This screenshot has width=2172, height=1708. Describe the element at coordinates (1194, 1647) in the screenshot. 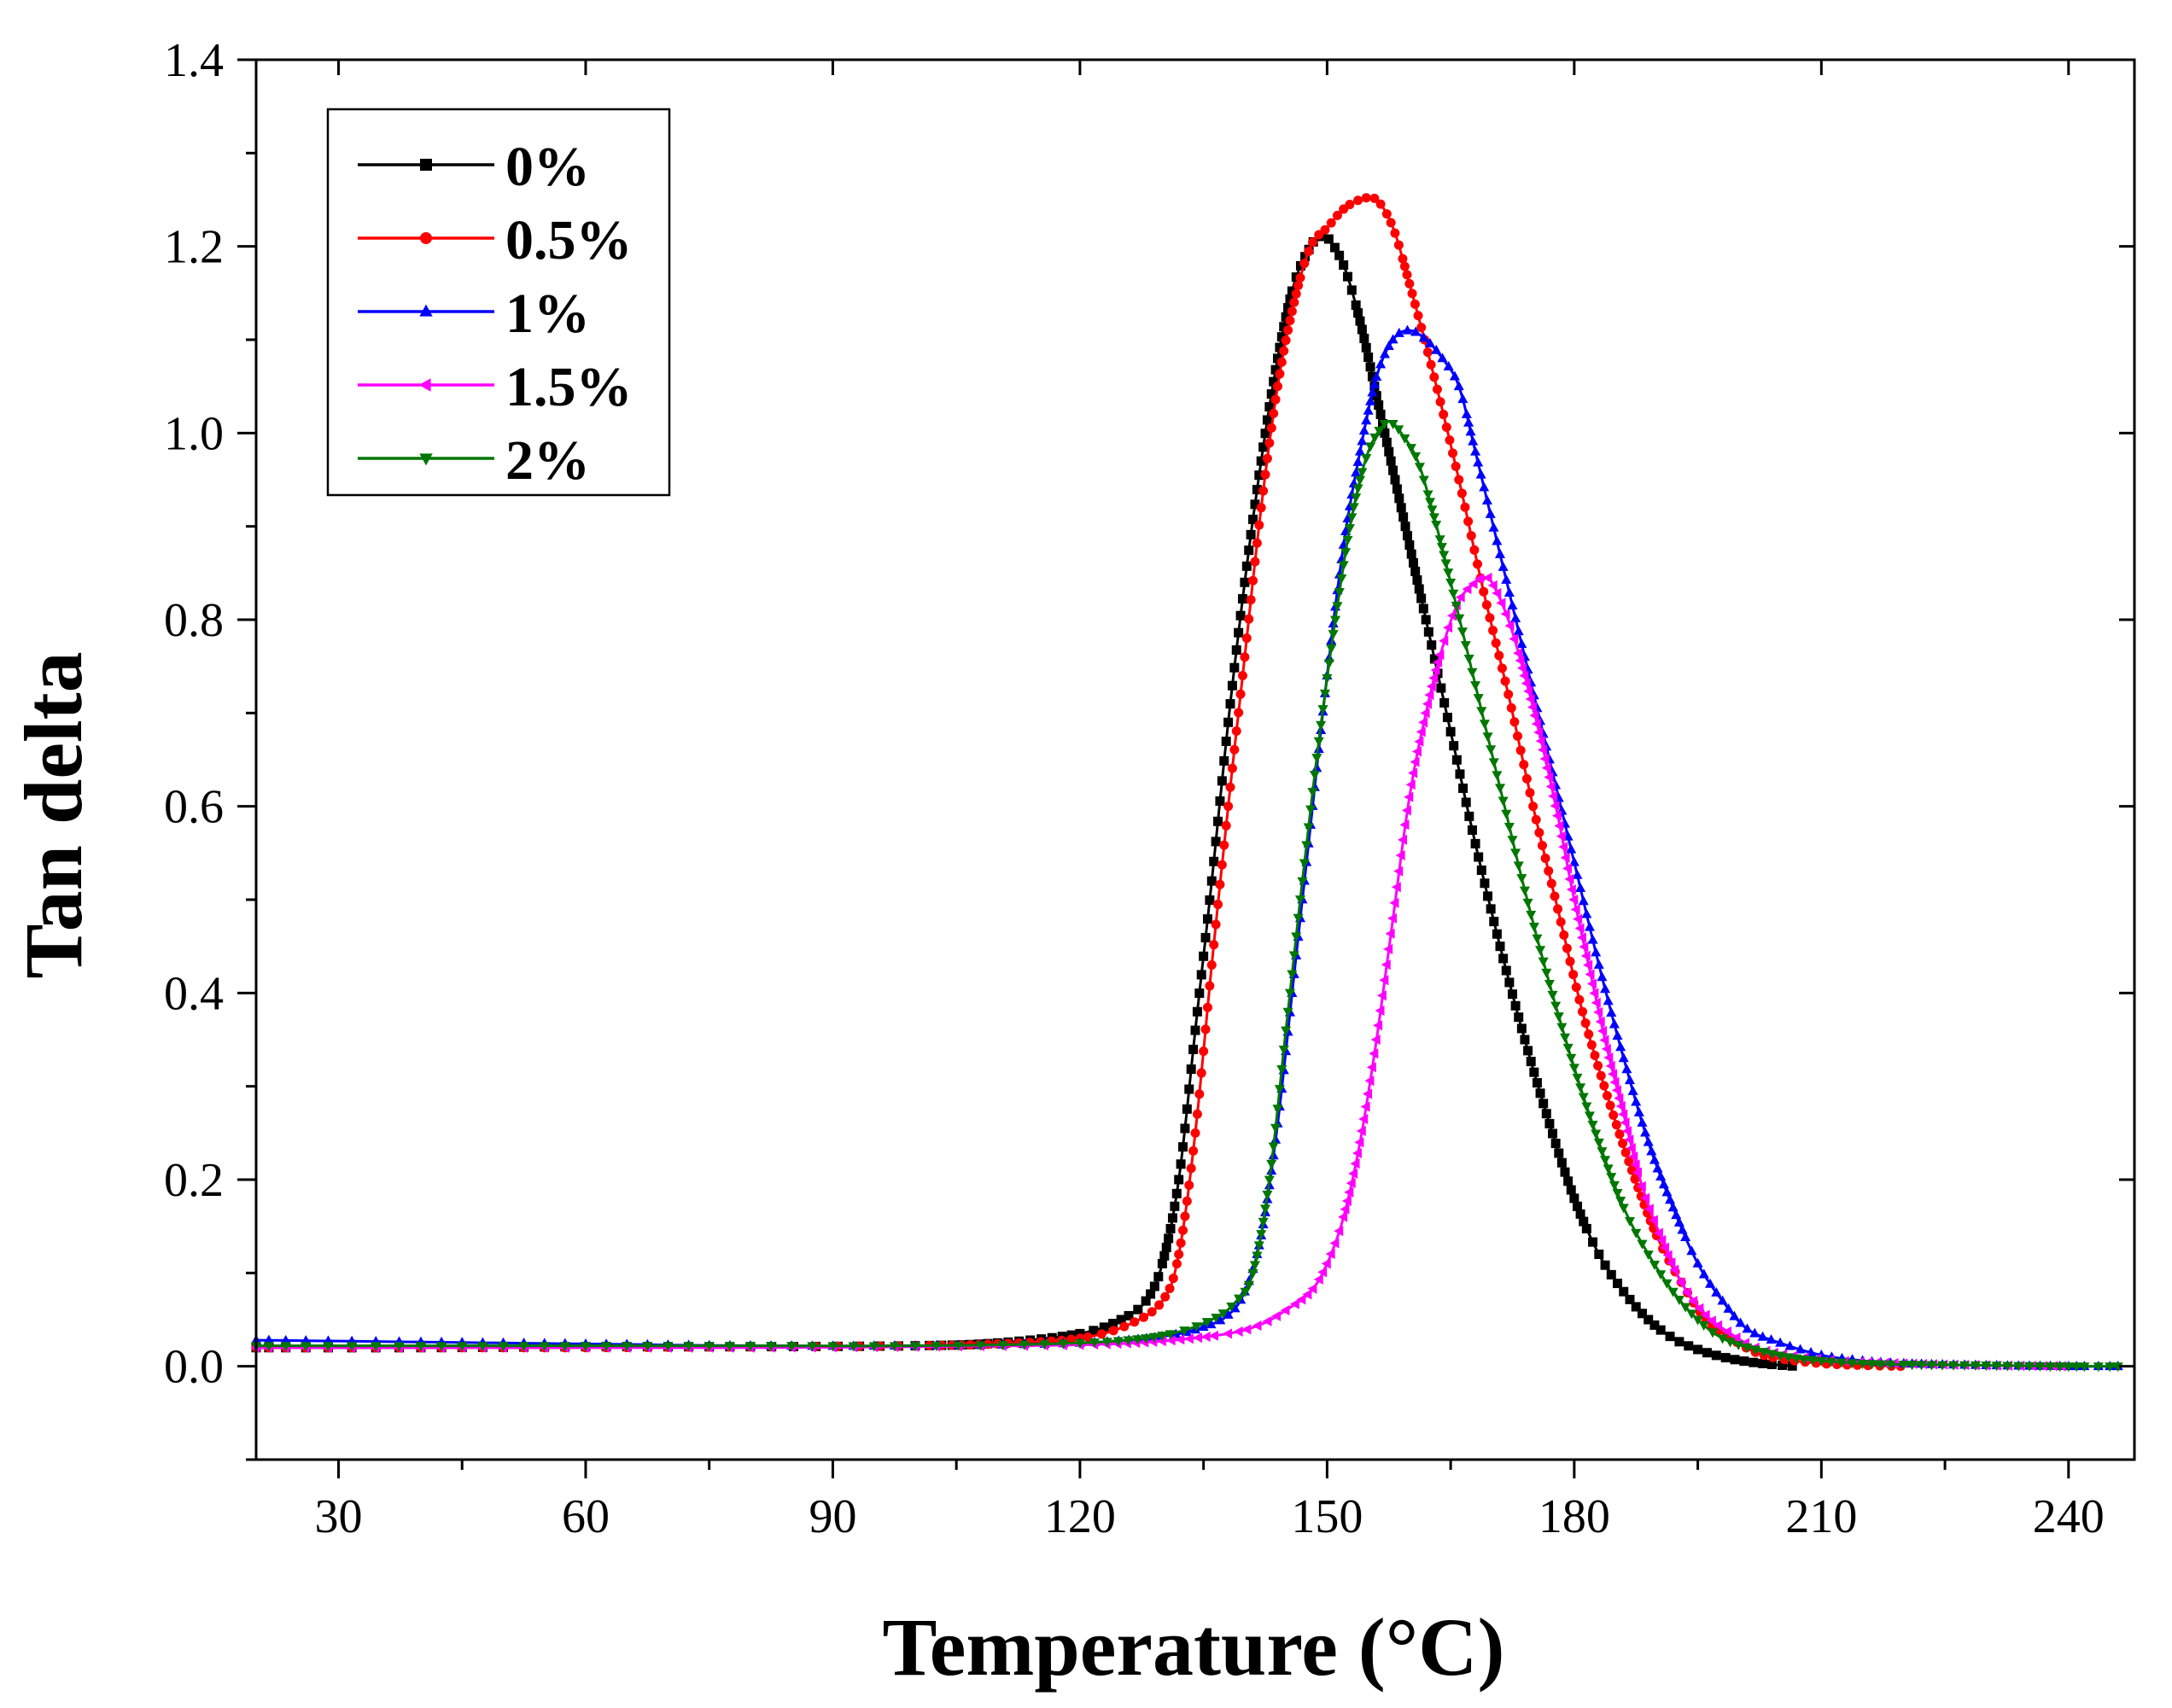

I see `x-axis-title: Temperature (°C)` at that location.